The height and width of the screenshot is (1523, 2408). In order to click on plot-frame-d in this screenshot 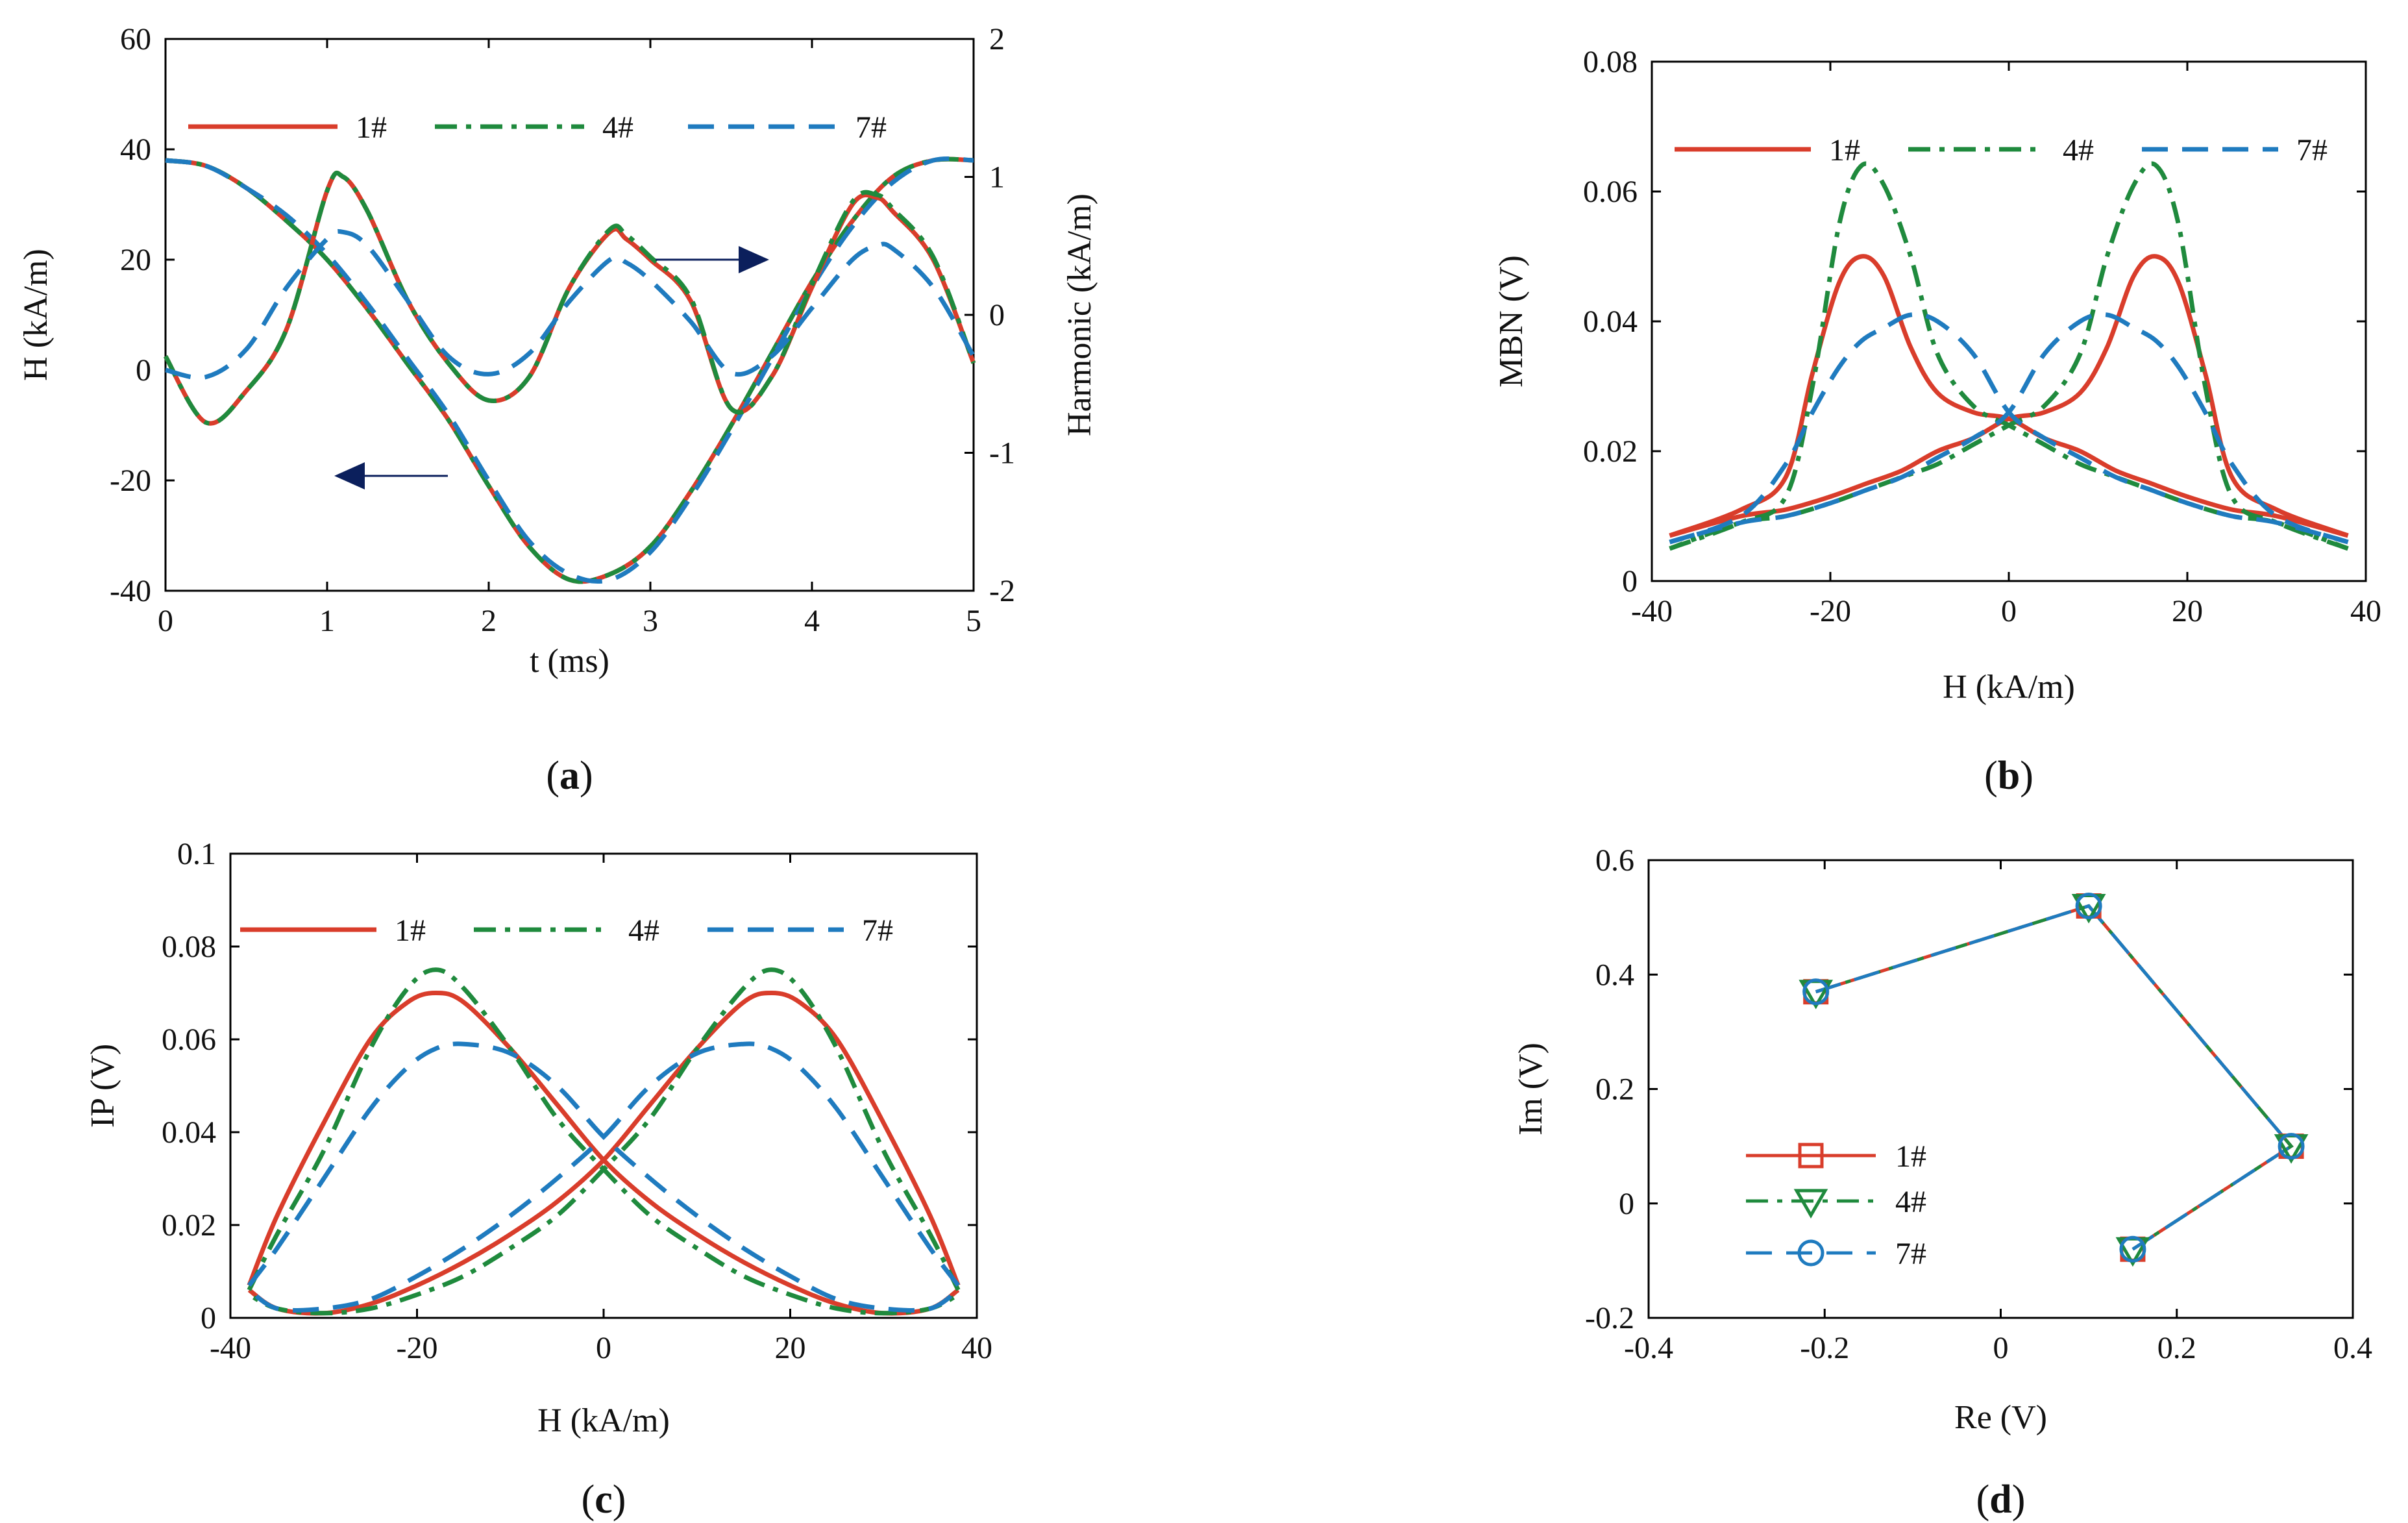, I will do `click(2000, 1089)`.